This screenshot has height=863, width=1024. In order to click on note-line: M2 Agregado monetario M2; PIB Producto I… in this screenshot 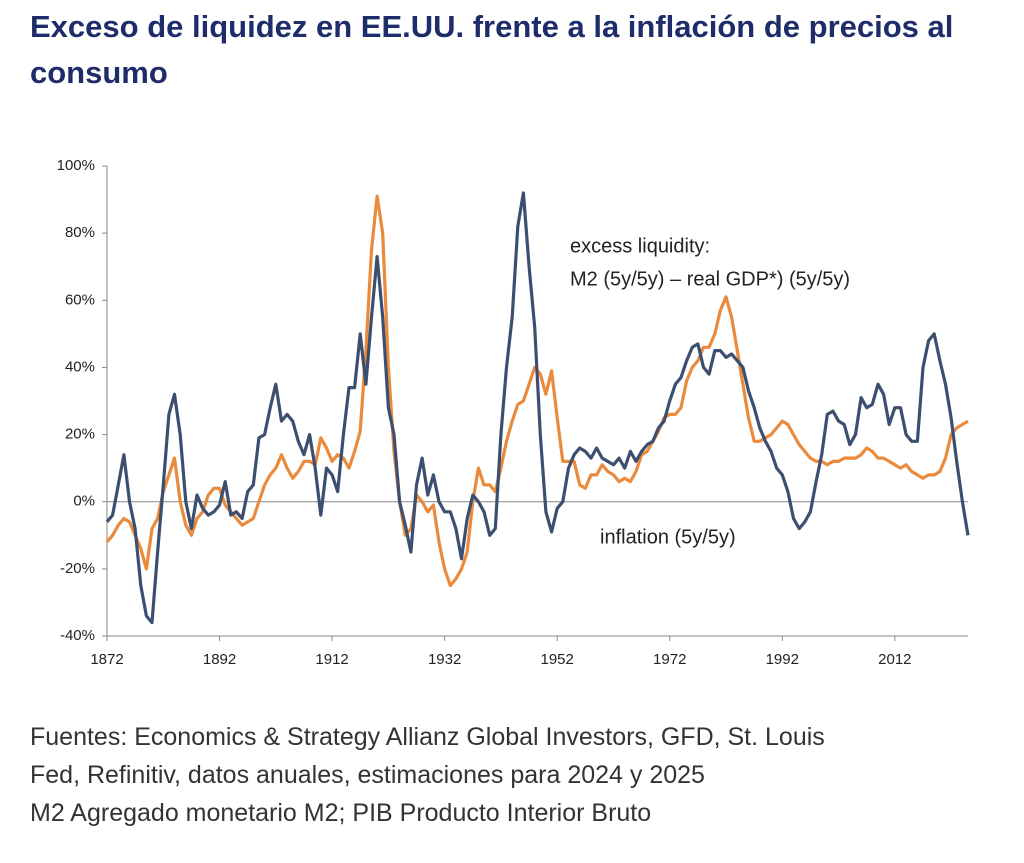, I will do `click(341, 813)`.